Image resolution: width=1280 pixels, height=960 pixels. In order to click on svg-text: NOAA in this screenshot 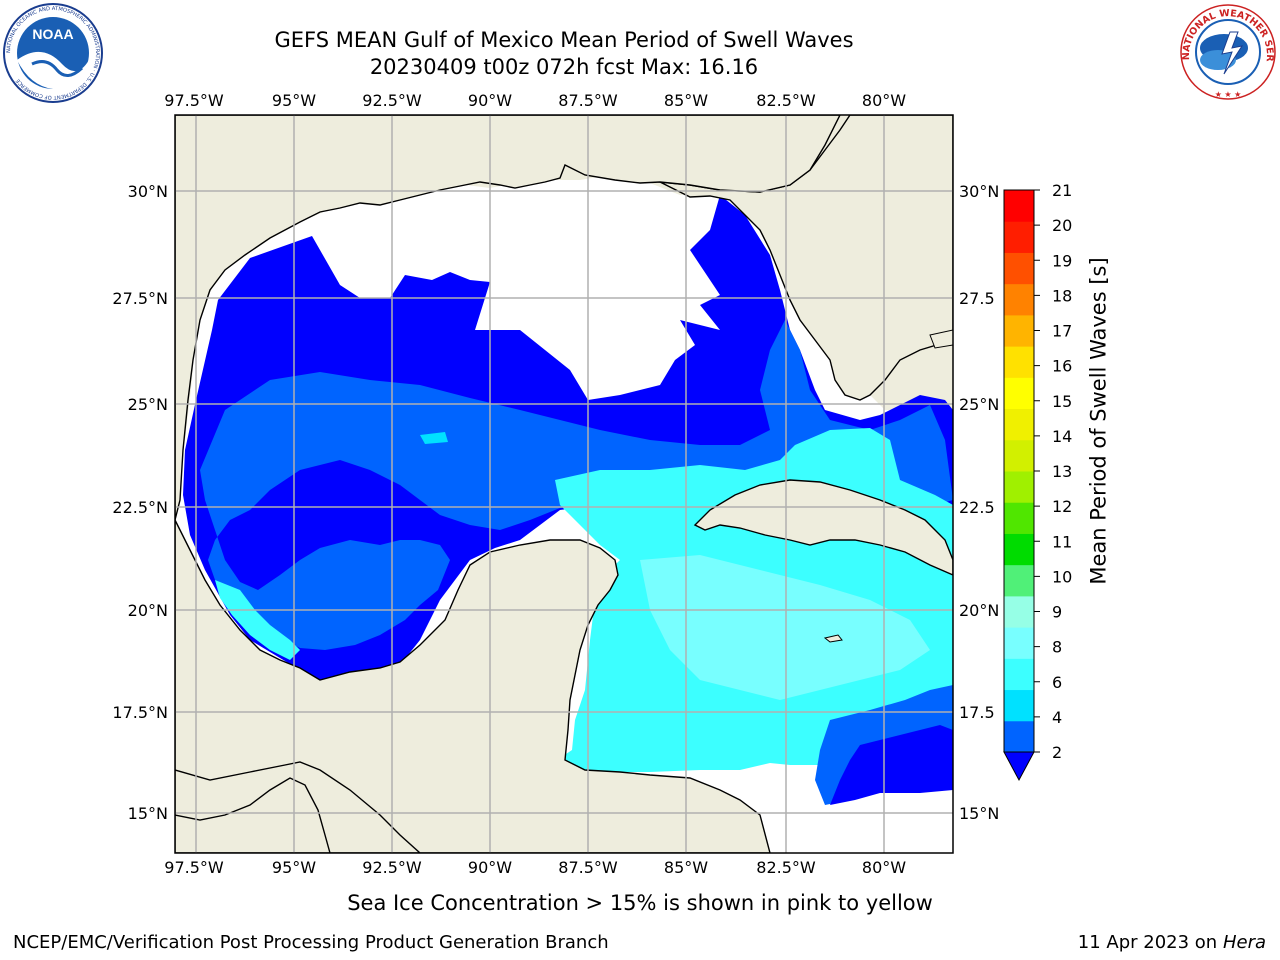, I will do `click(52, 34)`.